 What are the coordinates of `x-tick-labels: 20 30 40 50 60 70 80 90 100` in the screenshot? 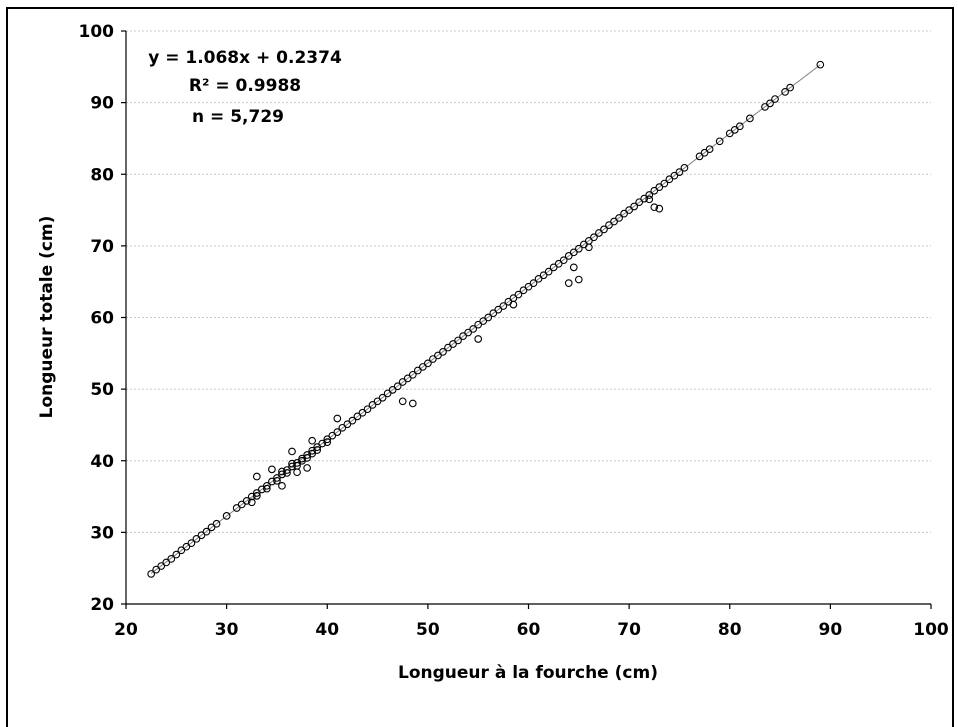 It's located at (531, 630).